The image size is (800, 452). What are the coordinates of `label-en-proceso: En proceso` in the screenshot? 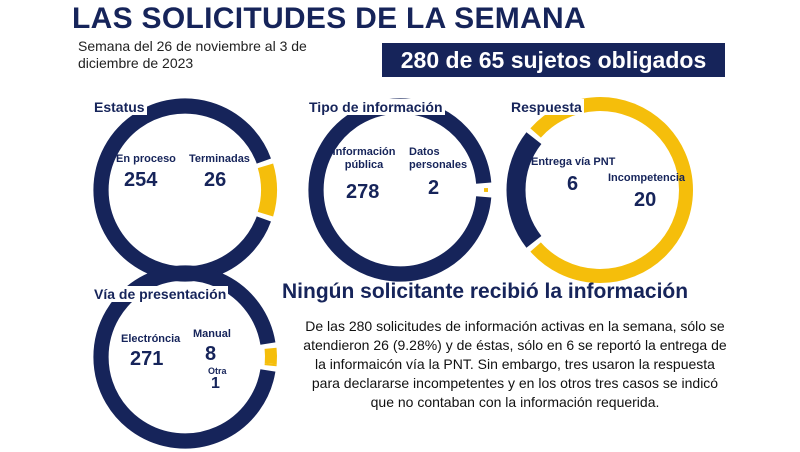 It's located at (146, 159).